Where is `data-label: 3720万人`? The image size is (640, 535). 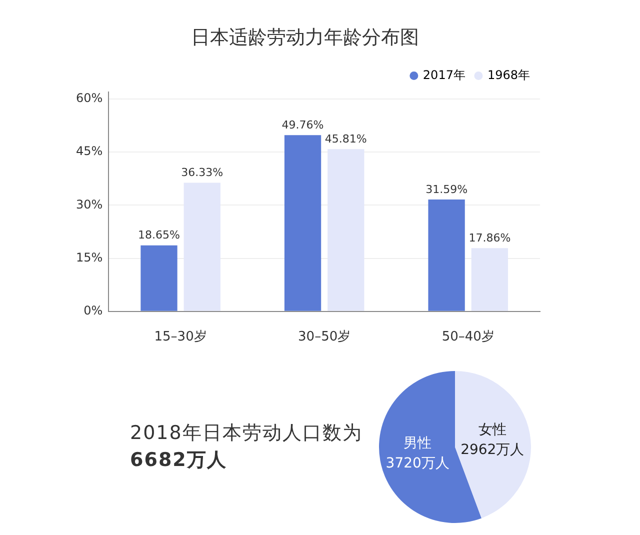 data-label: 3720万人 is located at coordinates (418, 463).